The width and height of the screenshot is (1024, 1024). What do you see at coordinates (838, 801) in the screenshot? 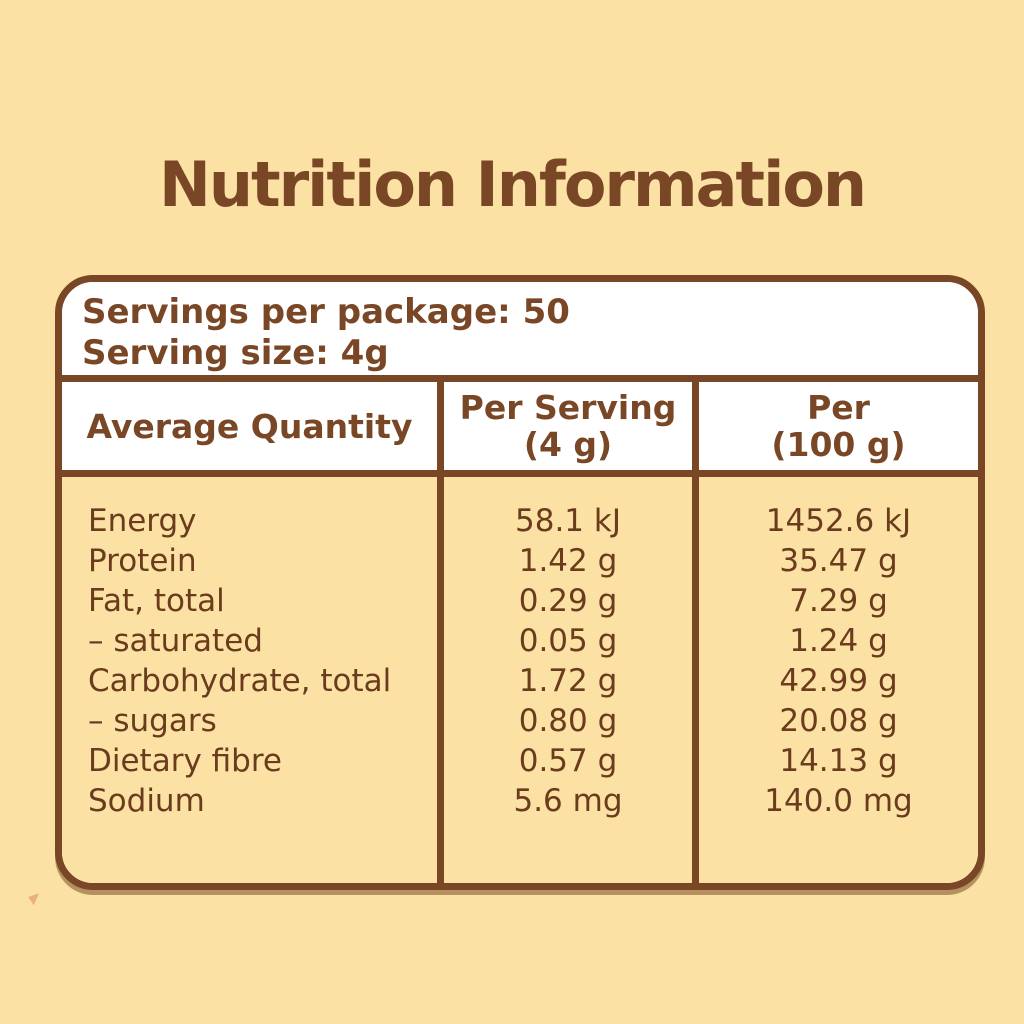
I see `per-100g-value: 140.0 mg` at bounding box center [838, 801].